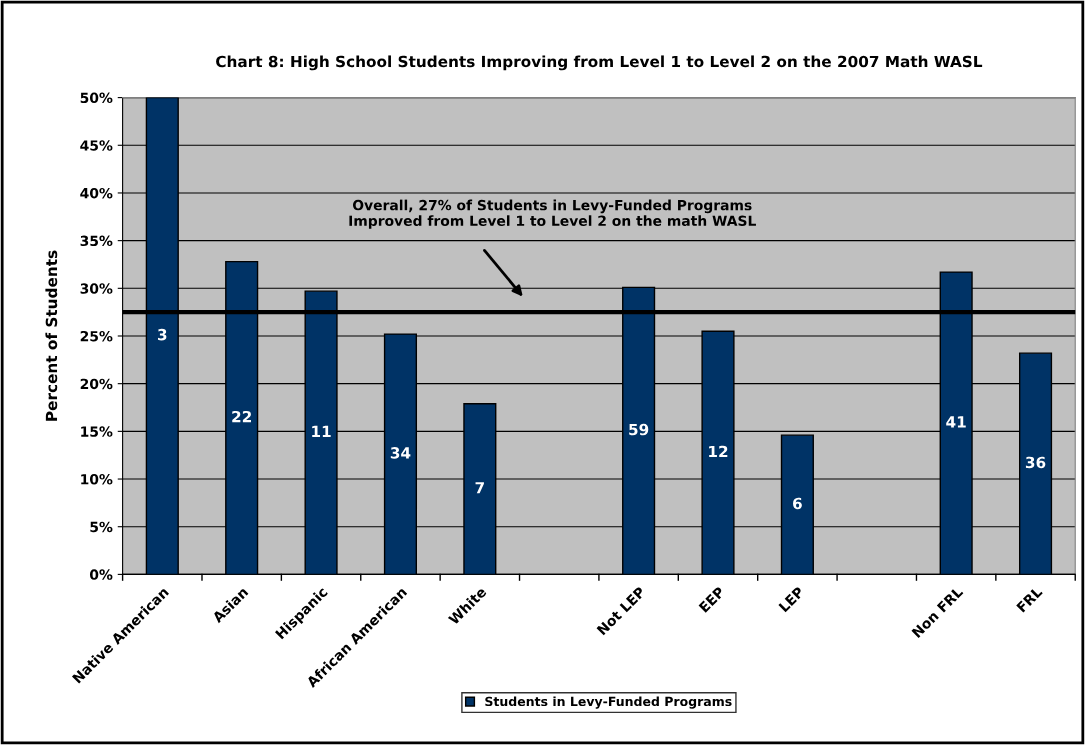 This screenshot has width=1085, height=745. Describe the element at coordinates (639, 429) in the screenshot. I see `annotation: 59` at that location.